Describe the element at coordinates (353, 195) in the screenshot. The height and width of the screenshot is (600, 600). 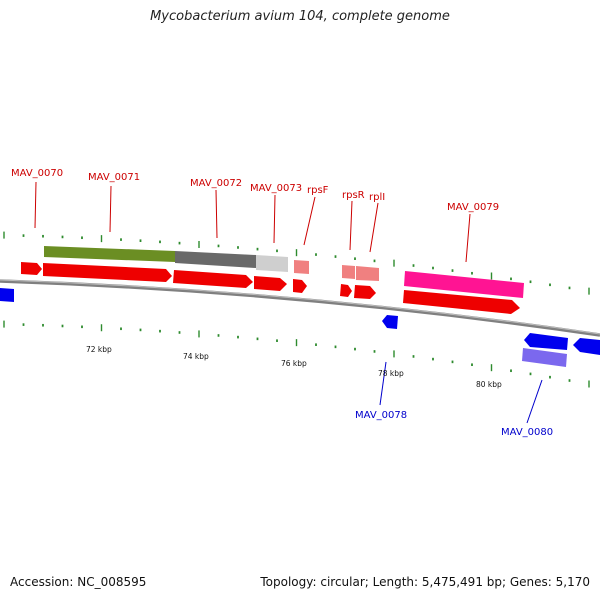
I see `gene-label: rpsR` at that location.